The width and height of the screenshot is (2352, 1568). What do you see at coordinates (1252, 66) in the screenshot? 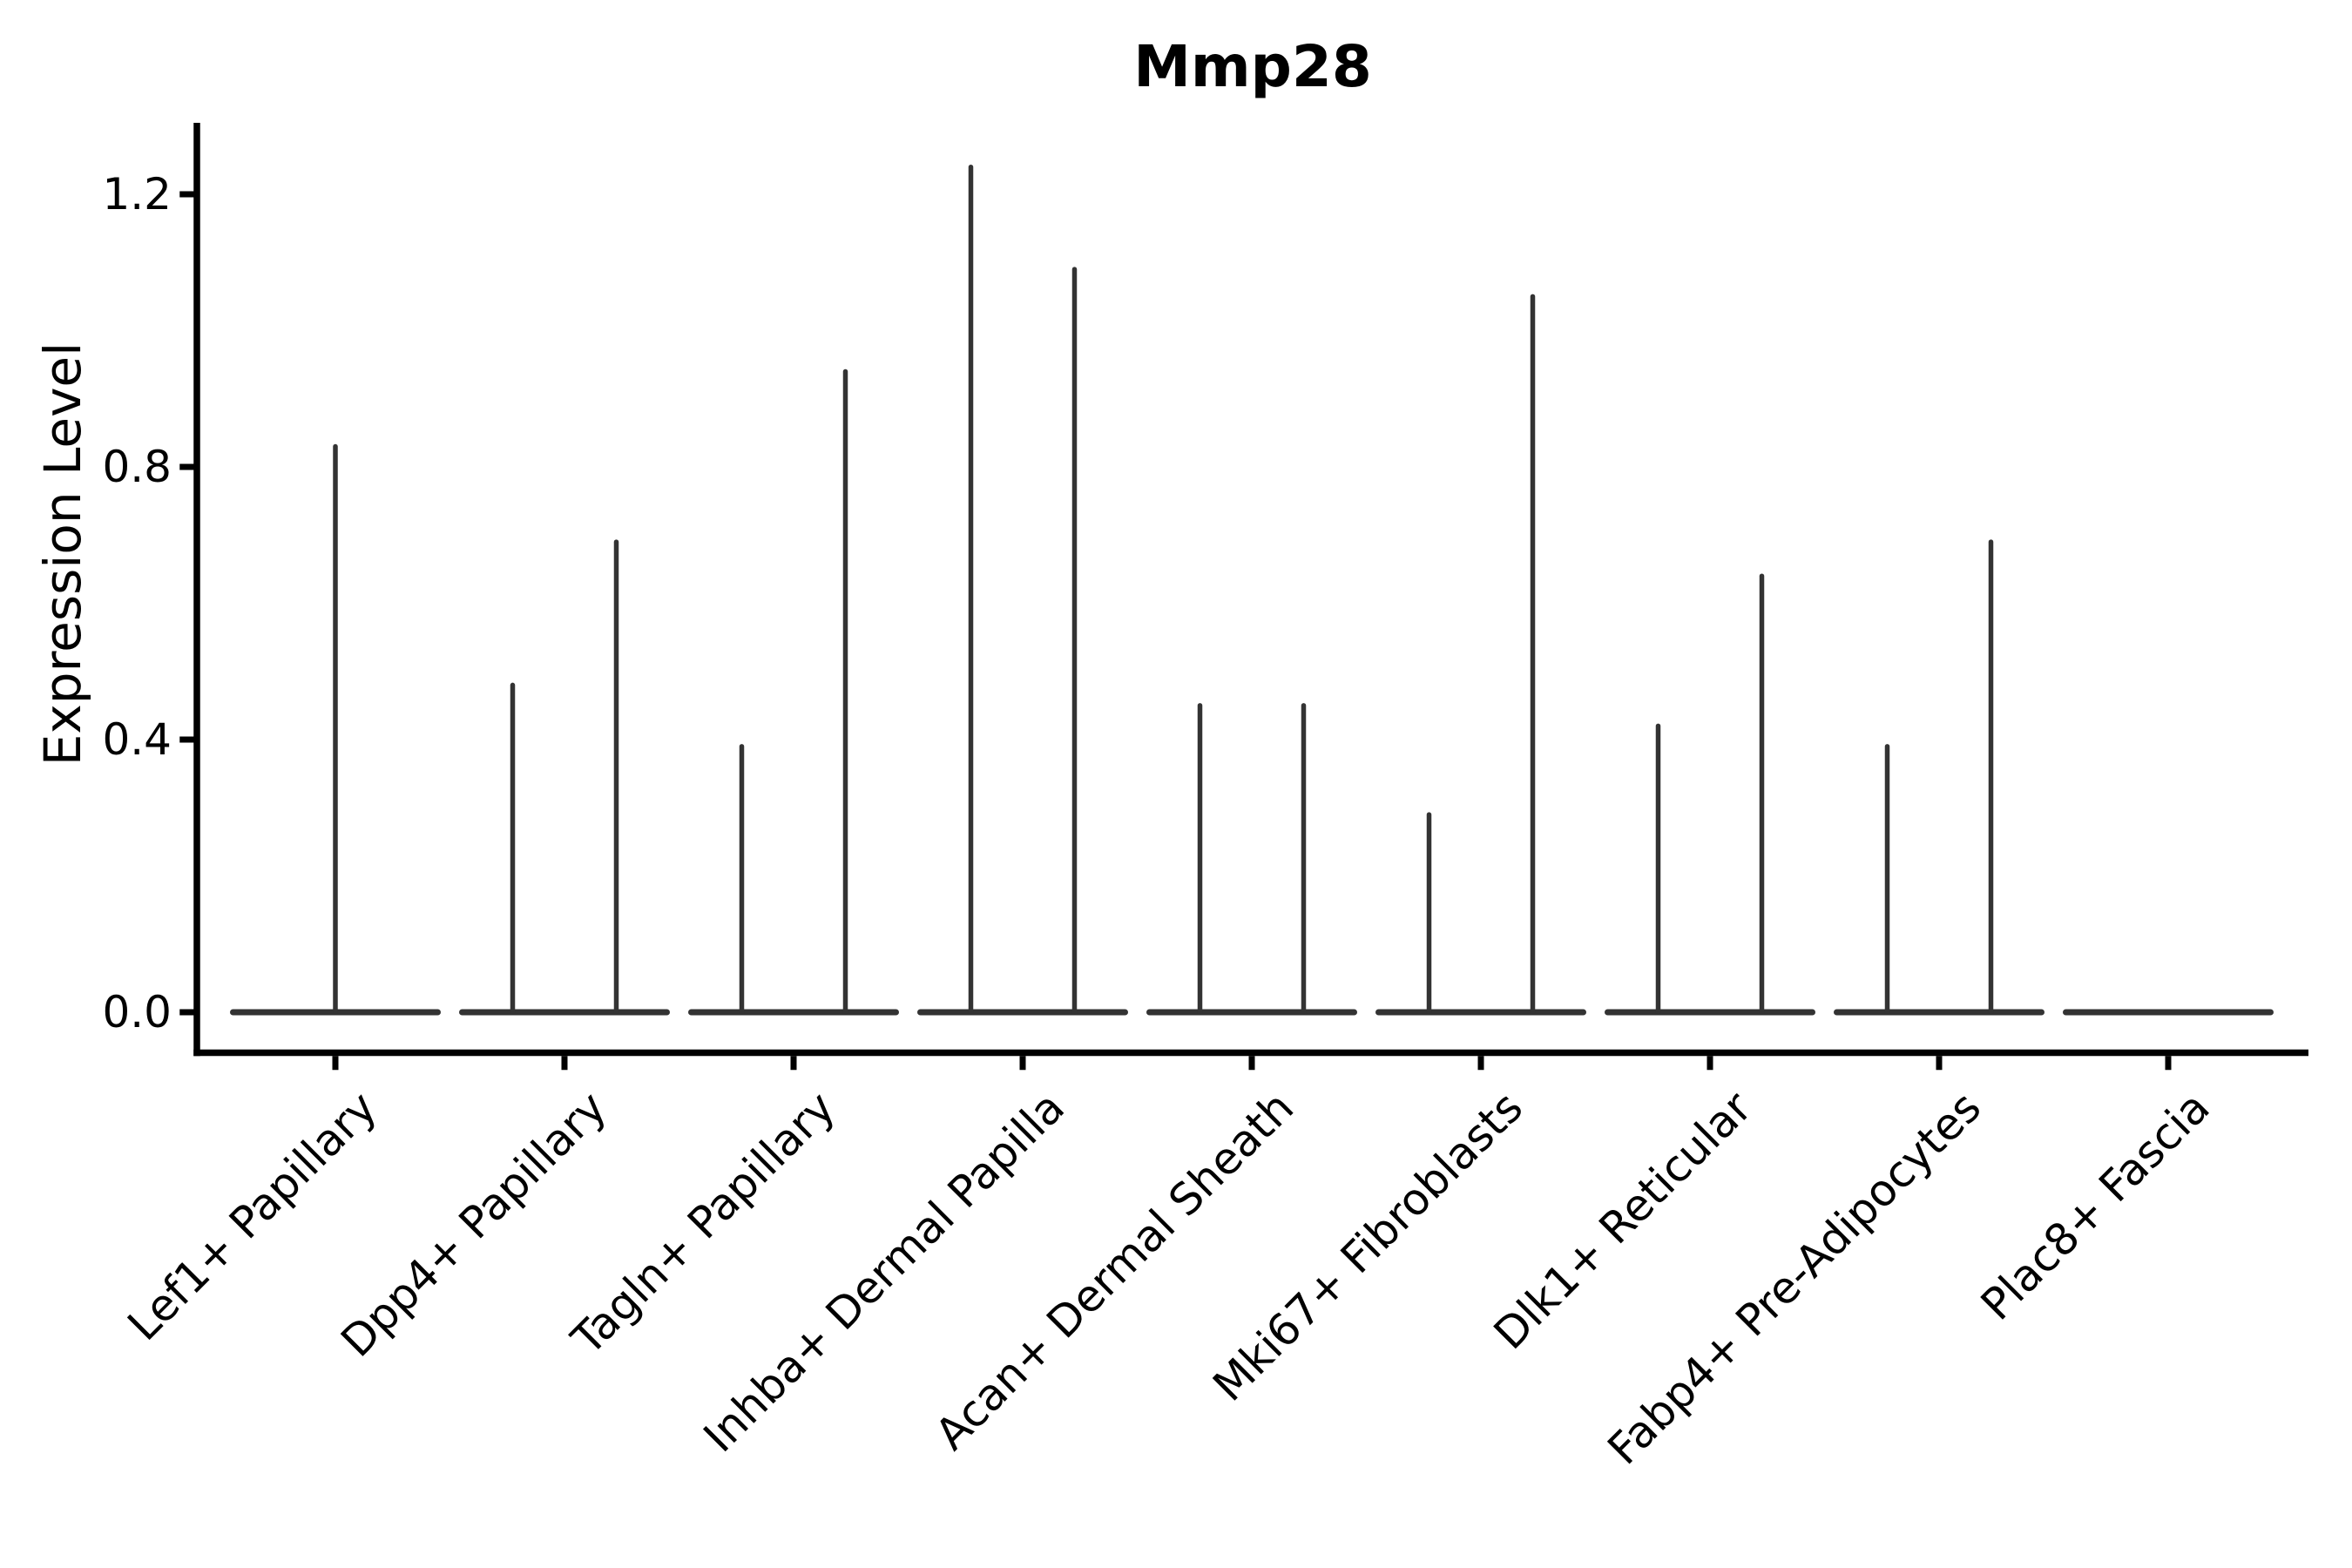
I see `chart-title: Mmp28` at bounding box center [1252, 66].